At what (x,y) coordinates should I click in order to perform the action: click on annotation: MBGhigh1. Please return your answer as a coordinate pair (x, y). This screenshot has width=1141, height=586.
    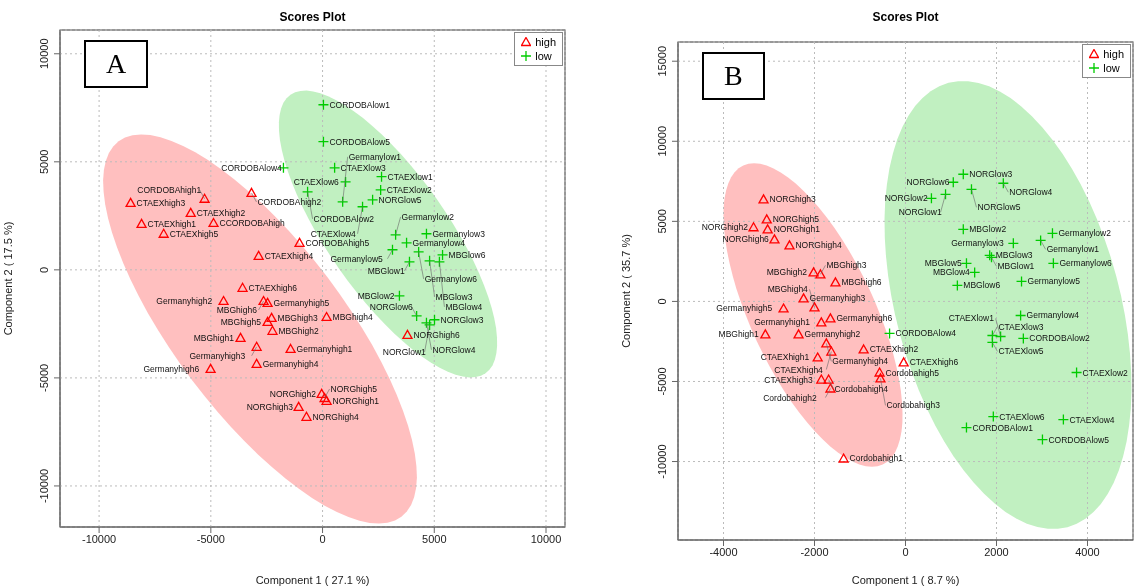
    Looking at the image, I should click on (738, 334).